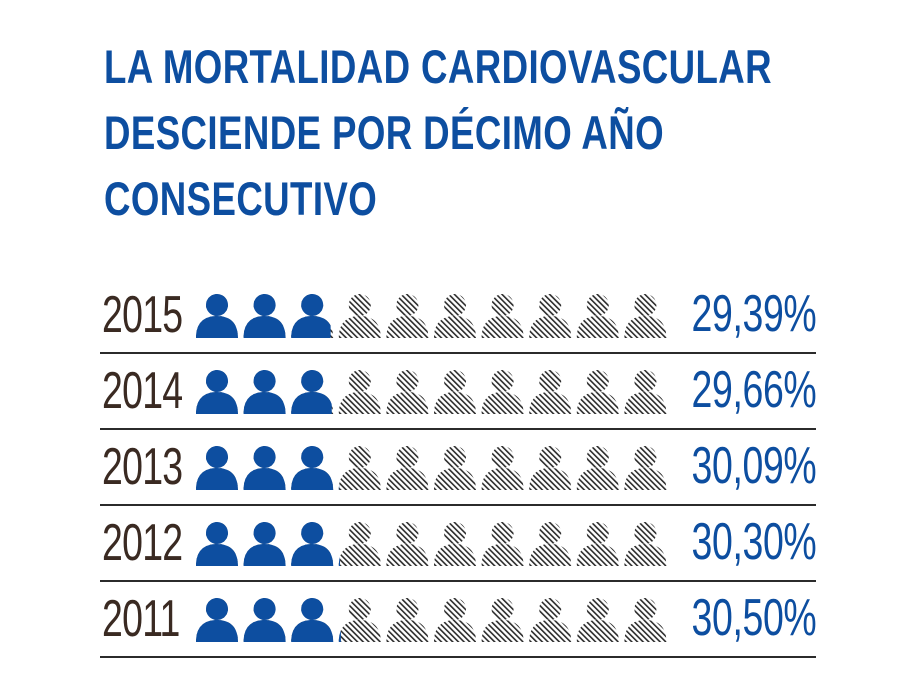 The width and height of the screenshot is (915, 676). Describe the element at coordinates (438, 66) in the screenshot. I see `title-line-1: LA MORTALIDAD CARDIOVASCULAR` at that location.